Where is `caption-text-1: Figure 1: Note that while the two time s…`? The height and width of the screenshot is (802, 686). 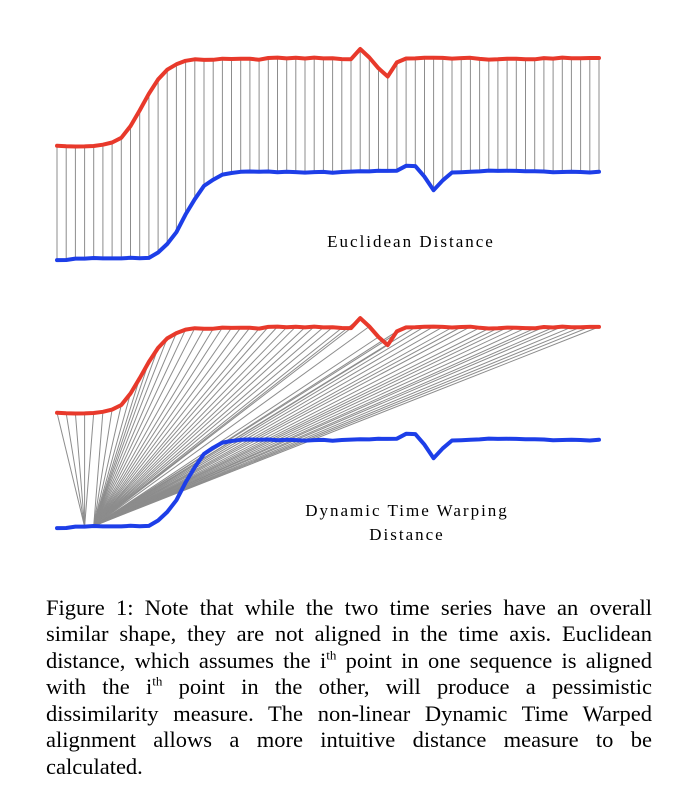 caption-text-1: Figure 1: Note that while the two time s… is located at coordinates (349, 633).